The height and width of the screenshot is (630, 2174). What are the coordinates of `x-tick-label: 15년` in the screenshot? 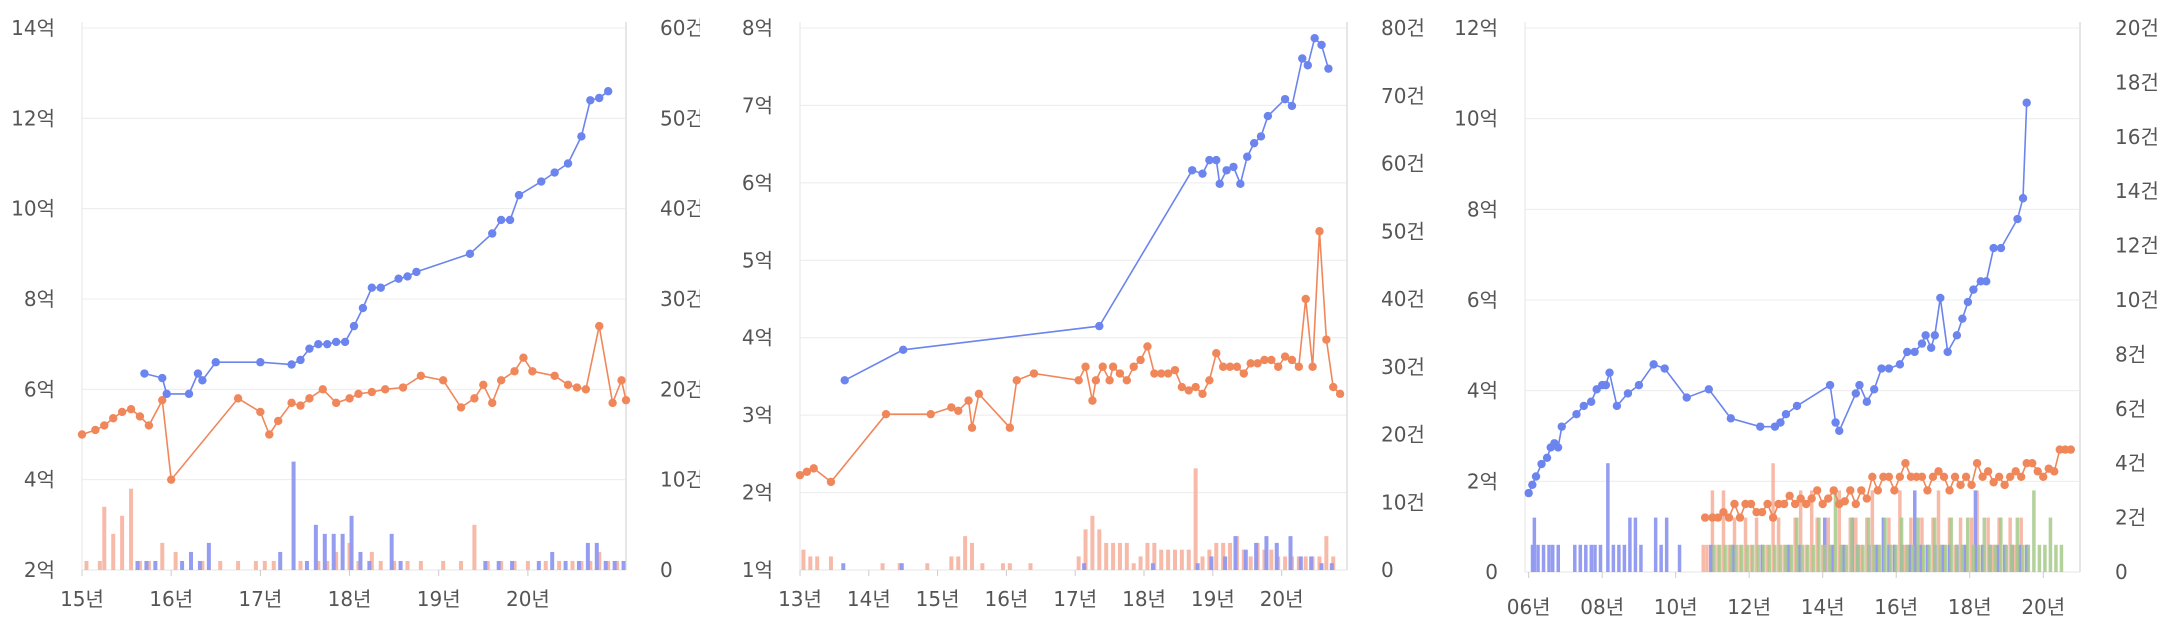 It's located at (938, 599).